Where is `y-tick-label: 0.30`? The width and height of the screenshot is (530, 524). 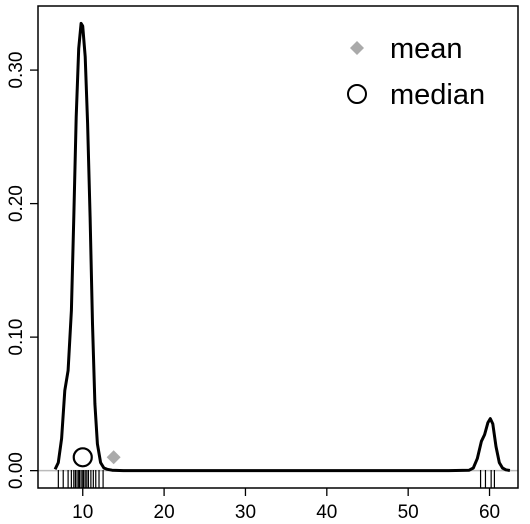 y-tick-label: 0.30 is located at coordinates (16, 70).